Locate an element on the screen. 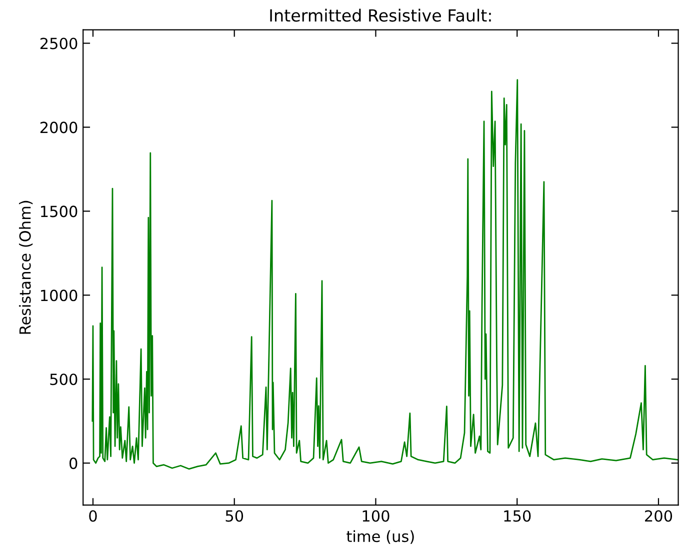 The width and height of the screenshot is (681, 552). x-tick-label: 100 is located at coordinates (376, 516).